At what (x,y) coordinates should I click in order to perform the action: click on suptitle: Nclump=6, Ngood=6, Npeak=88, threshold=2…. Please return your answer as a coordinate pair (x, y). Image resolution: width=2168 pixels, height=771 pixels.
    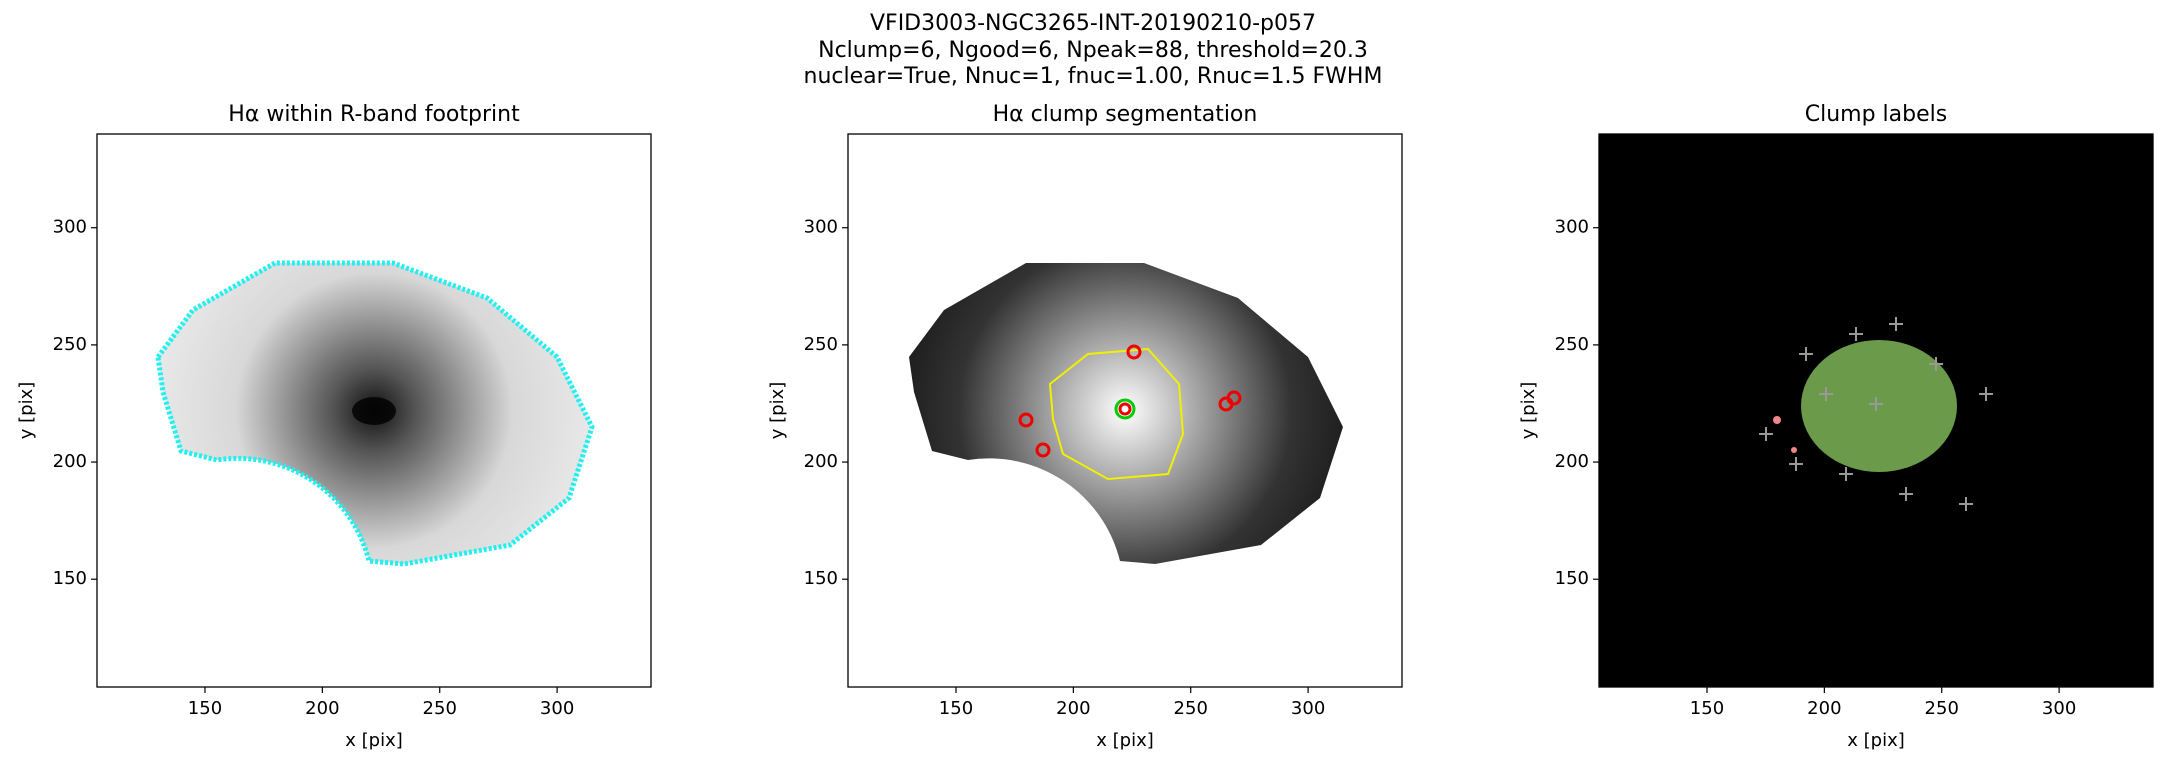
    Looking at the image, I should click on (1093, 50).